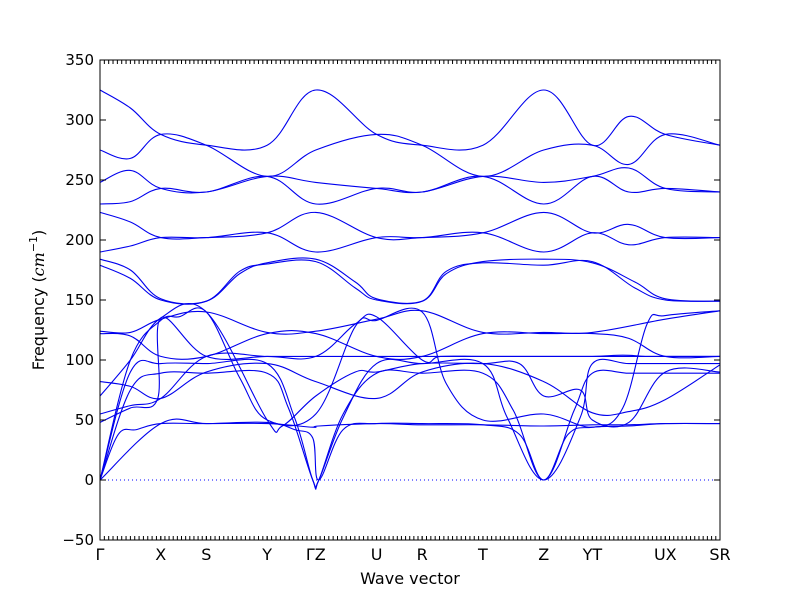 The image size is (800, 600). Describe the element at coordinates (100, 554) in the screenshot. I see `x-tick-label: Γ` at that location.